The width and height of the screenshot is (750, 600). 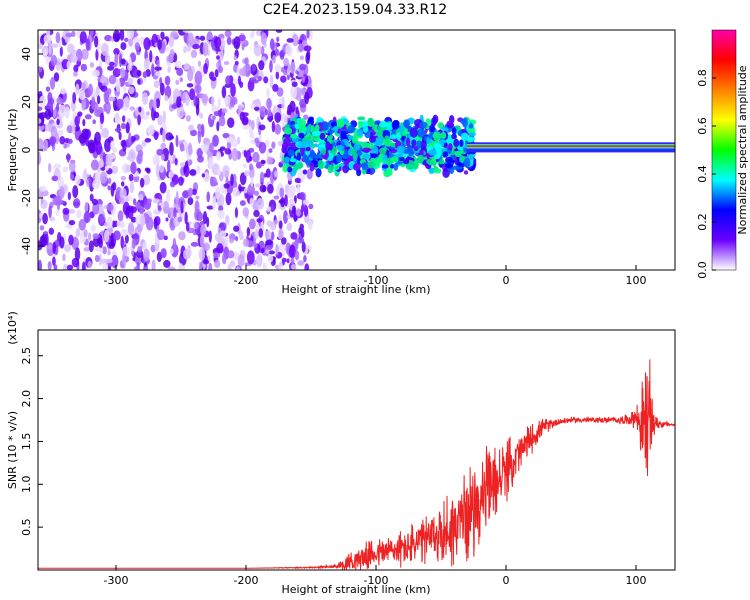 I want to click on snr-x-tick-label: -300, so click(x=116, y=580).